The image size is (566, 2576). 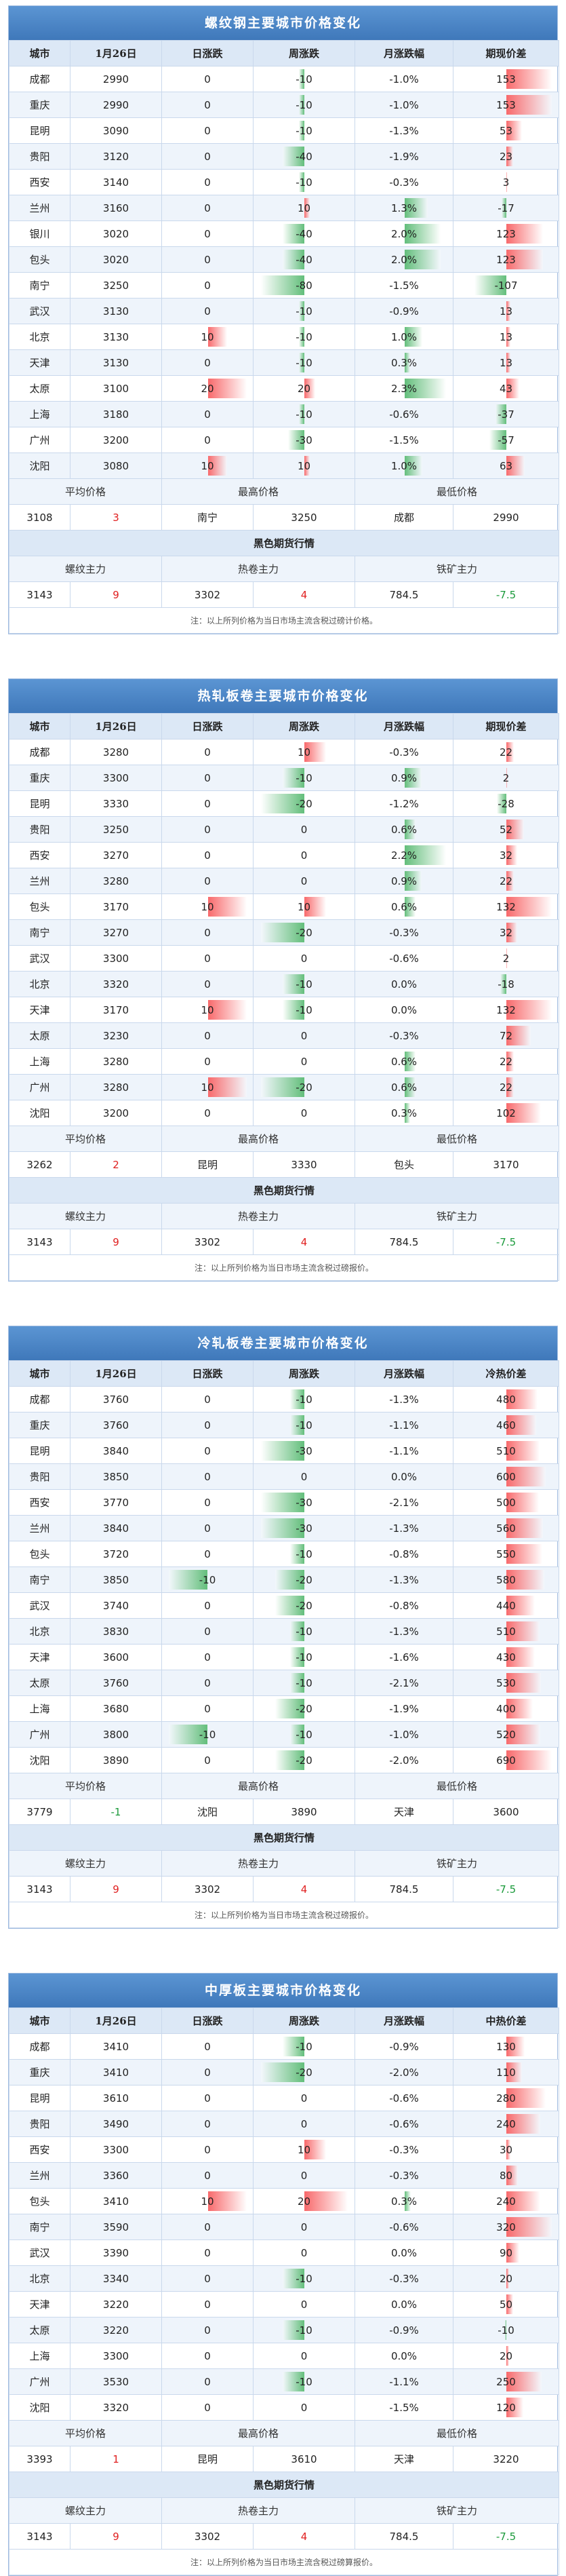 What do you see at coordinates (506, 1579) in the screenshot?
I see `cell-text: 580` at bounding box center [506, 1579].